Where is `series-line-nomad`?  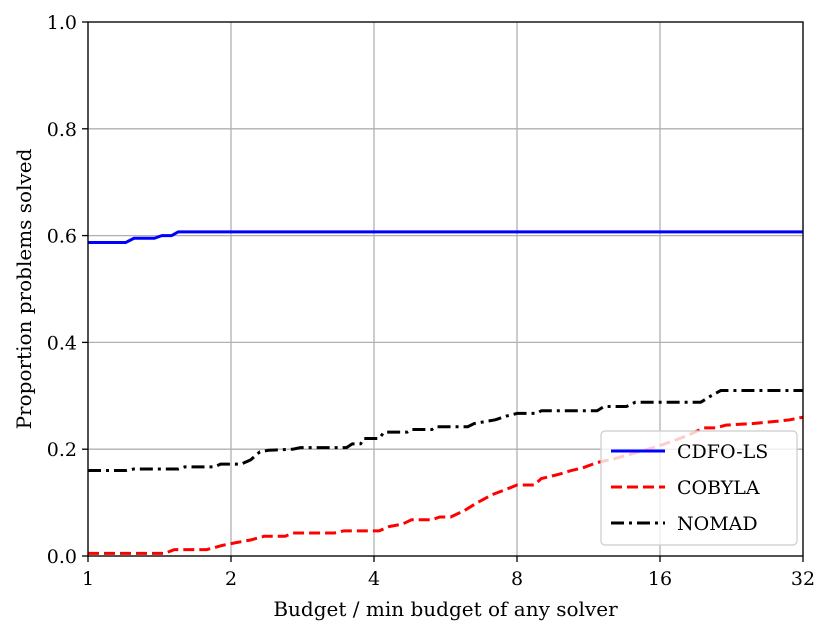 series-line-nomad is located at coordinates (445, 430).